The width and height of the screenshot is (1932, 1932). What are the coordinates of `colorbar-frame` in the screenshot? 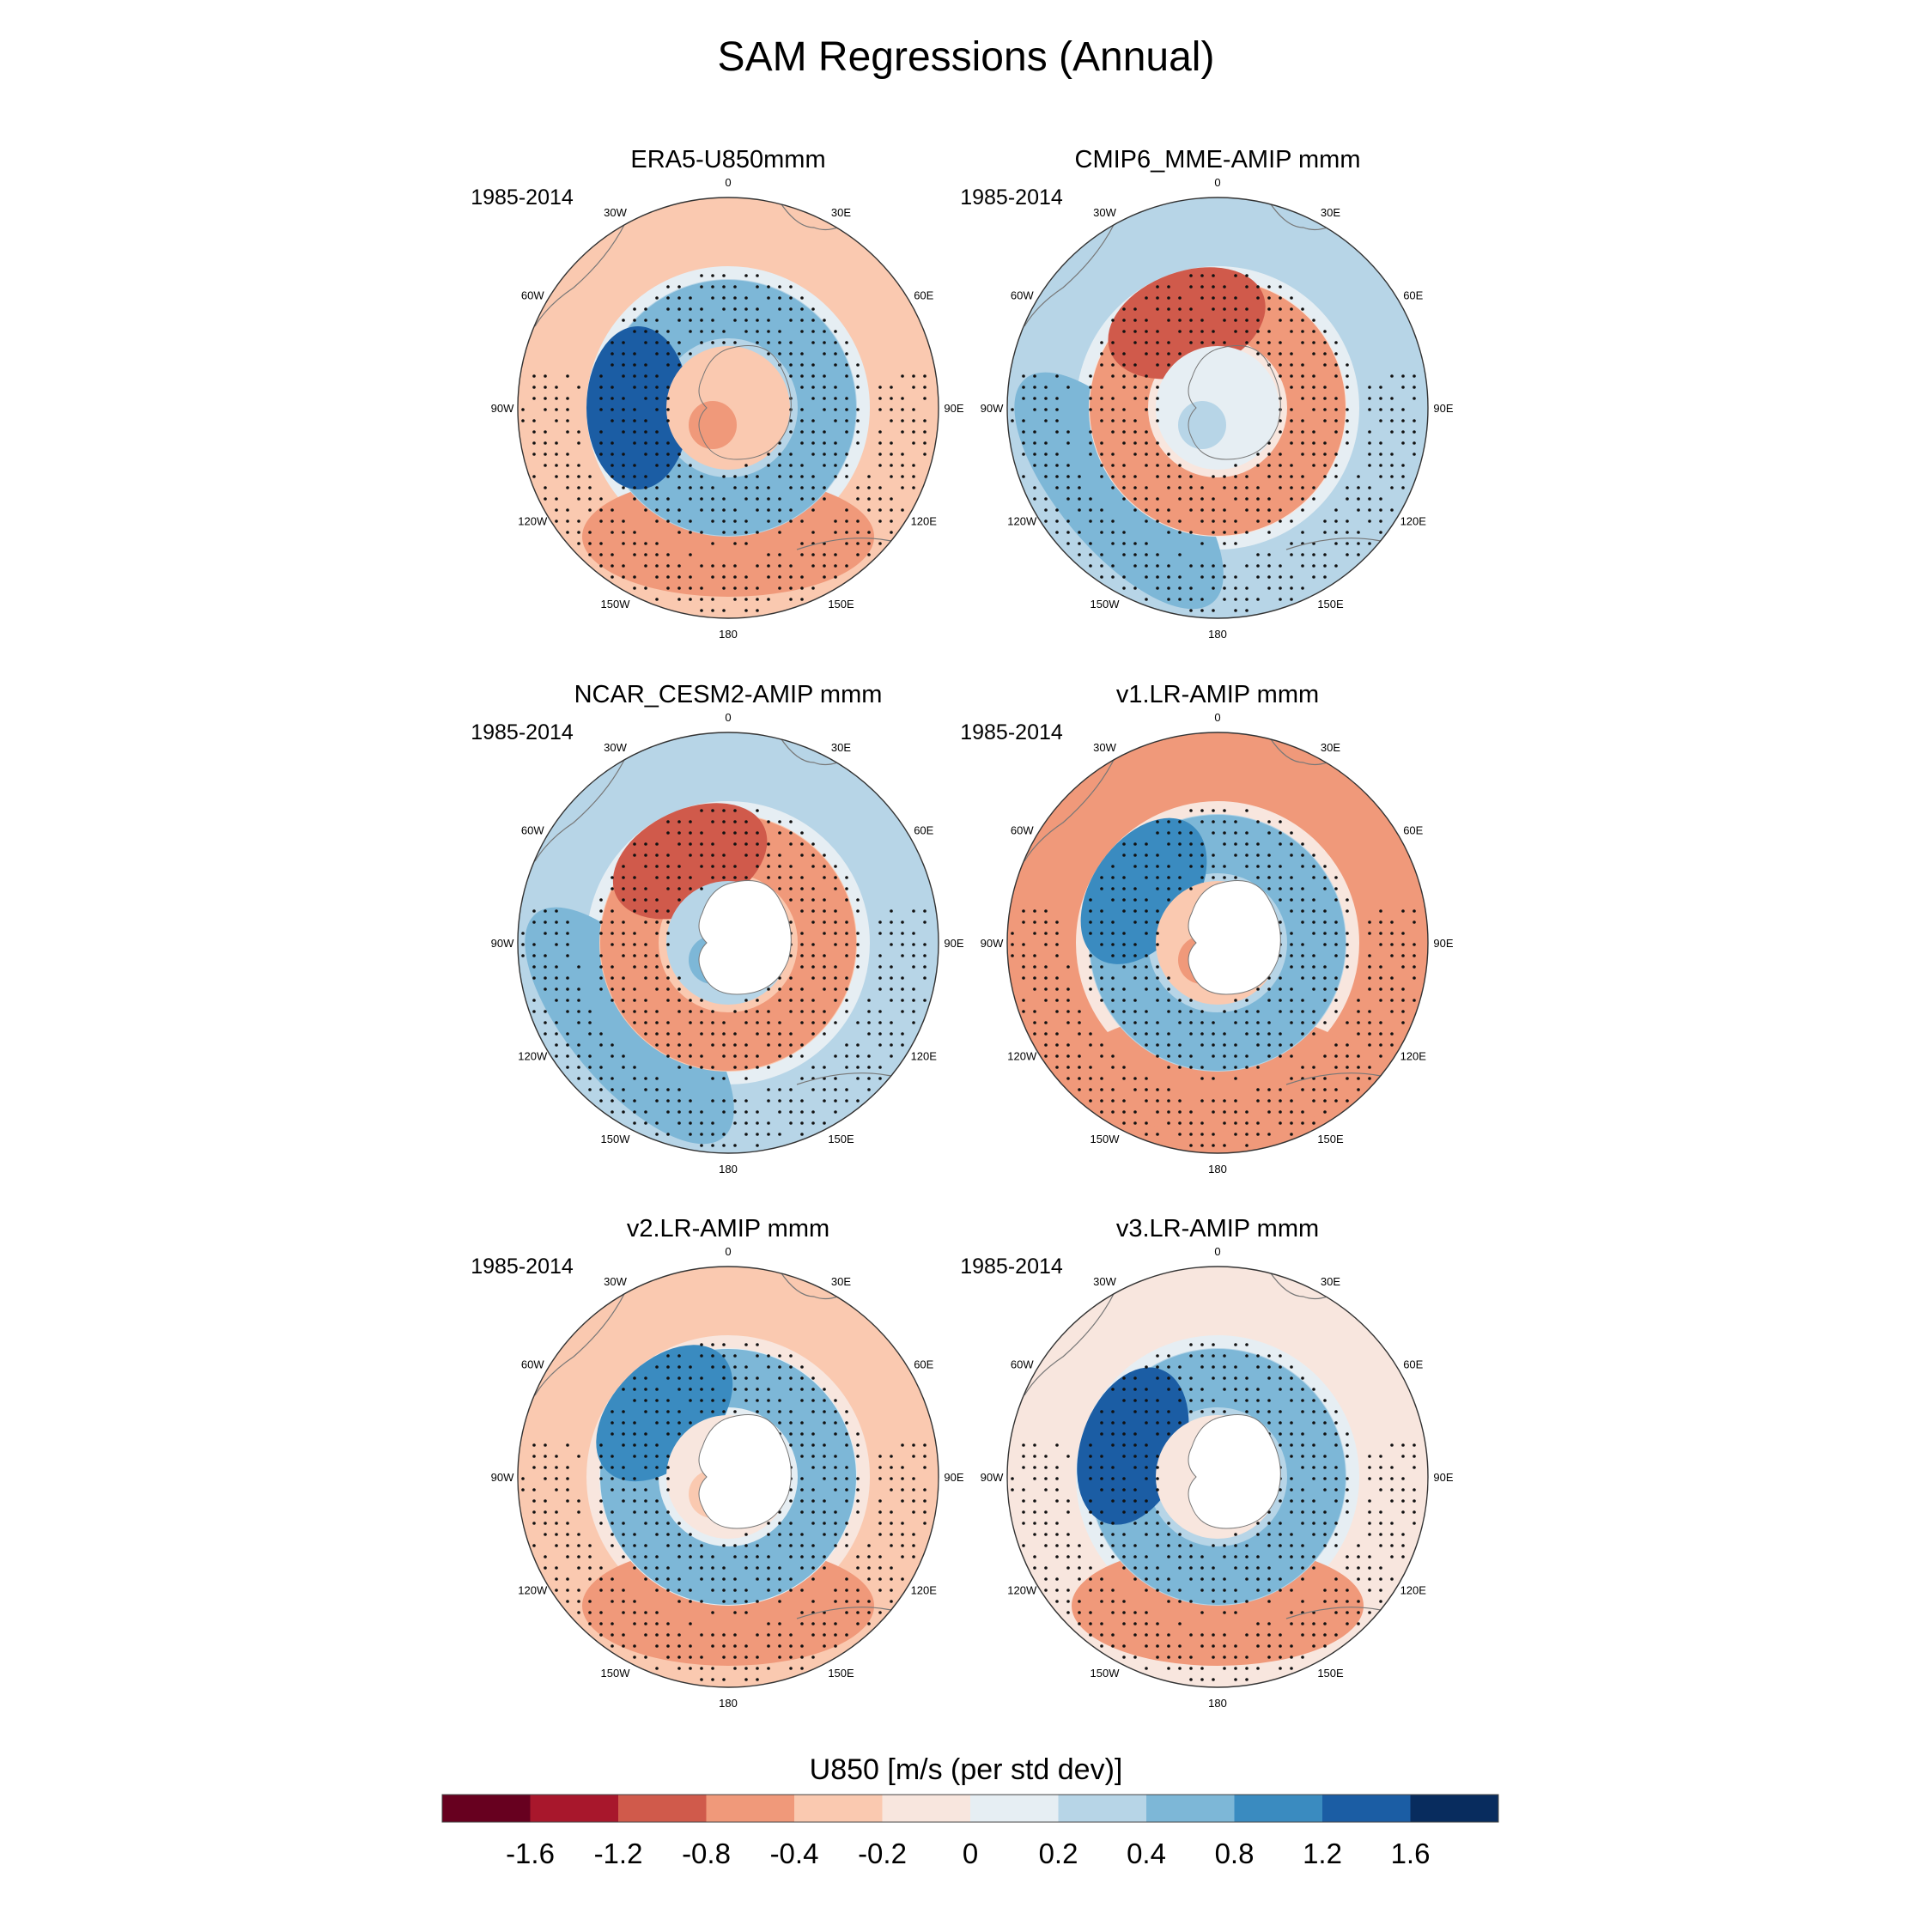 It's located at (970, 1808).